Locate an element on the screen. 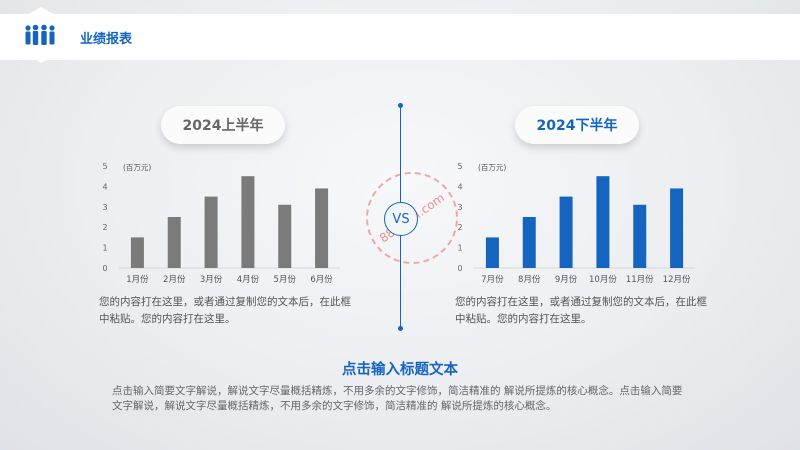 This screenshot has width=800, height=450. first-half-description: 您的内容打在这里，或者通过复制您的文本后，在此框中粘贴。您的内容打在这里。 is located at coordinates (225, 310).